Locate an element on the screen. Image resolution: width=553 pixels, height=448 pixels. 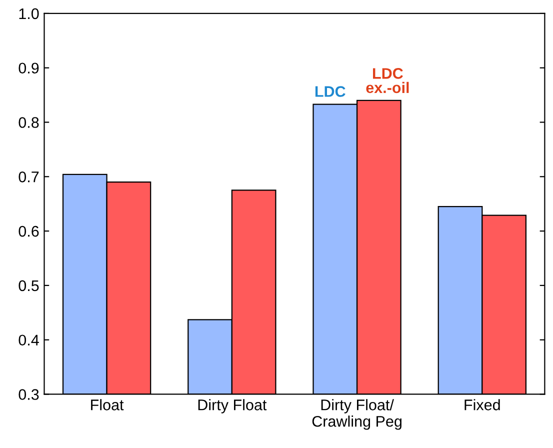
x-tick-label: Dirty Float/ Crawling Peg is located at coordinates (357, 414).